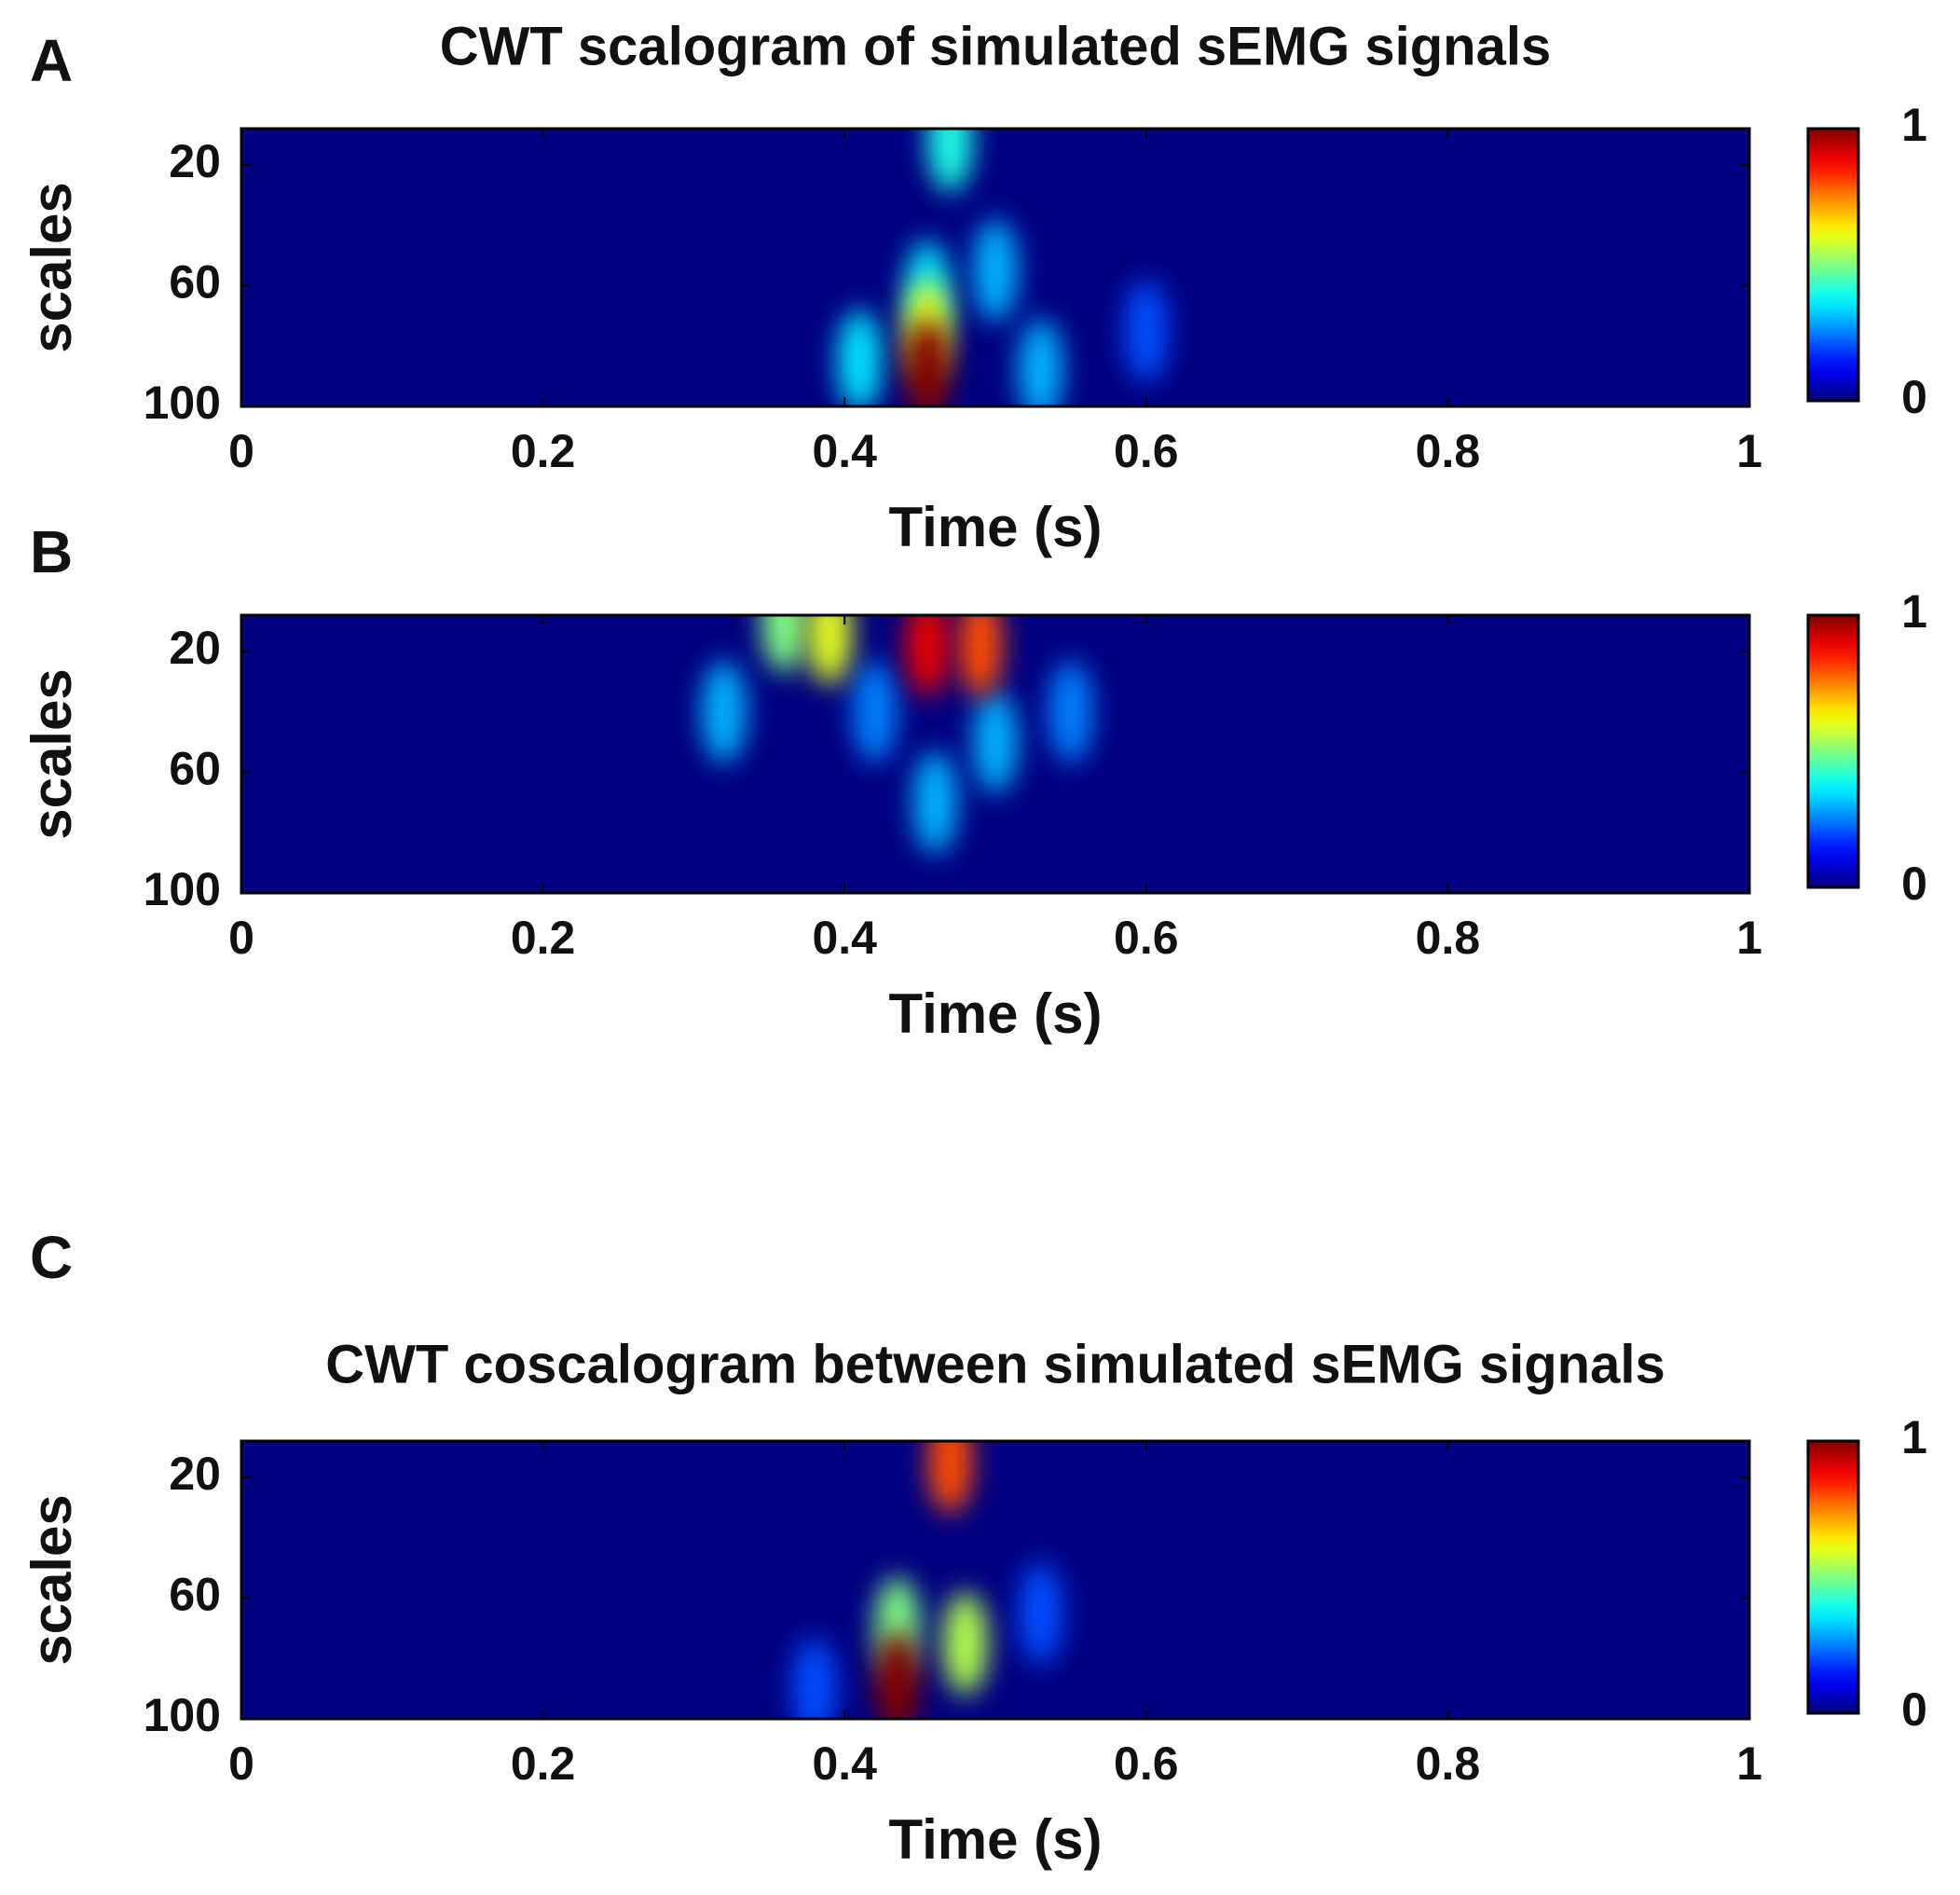  I want to click on panel-label: B, so click(51, 551).